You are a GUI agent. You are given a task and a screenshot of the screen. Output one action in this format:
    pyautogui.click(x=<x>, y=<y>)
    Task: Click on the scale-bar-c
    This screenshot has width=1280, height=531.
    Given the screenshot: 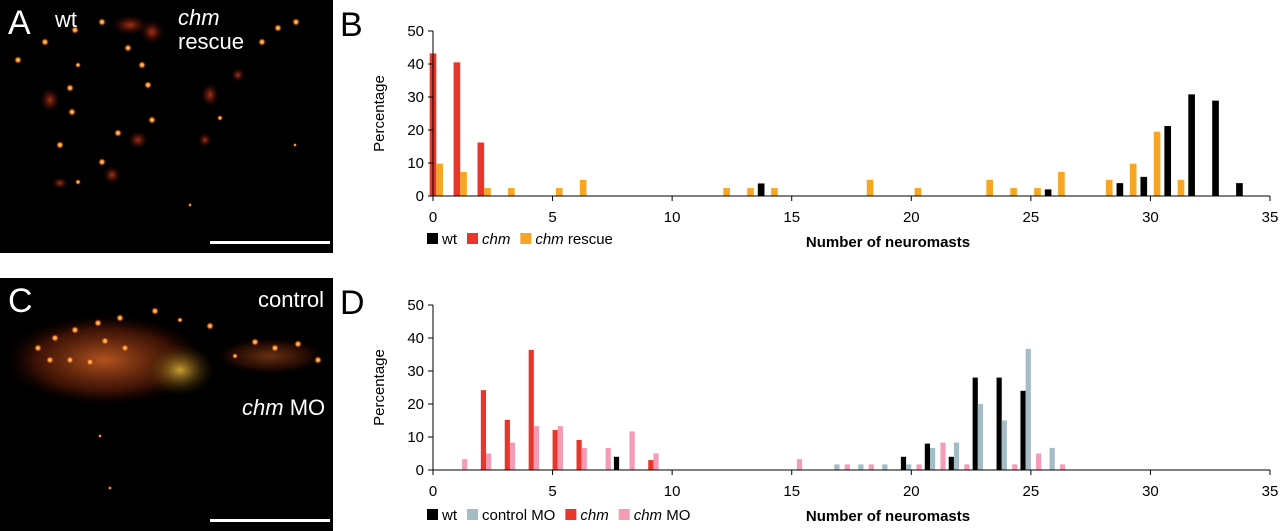 What is the action you would take?
    pyautogui.click(x=270, y=520)
    